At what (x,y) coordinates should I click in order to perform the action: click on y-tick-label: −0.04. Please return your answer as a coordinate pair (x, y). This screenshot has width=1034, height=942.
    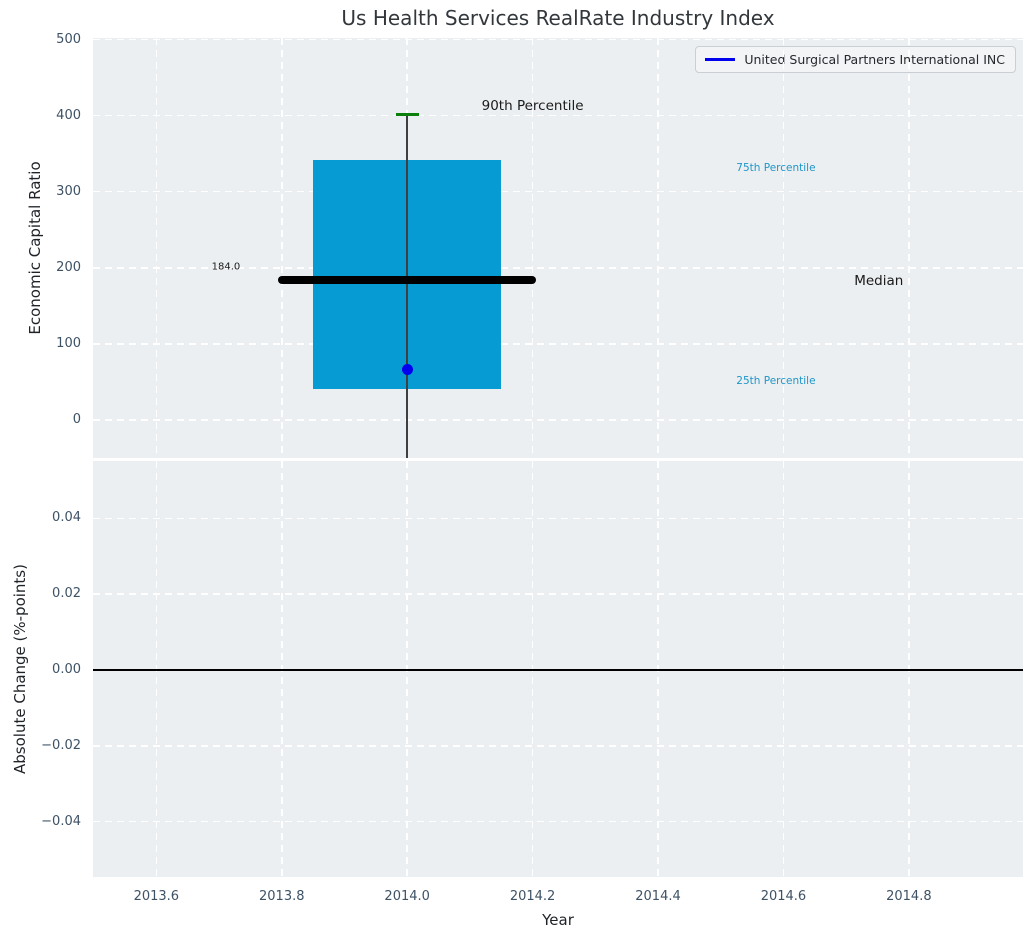
    Looking at the image, I should click on (61, 821).